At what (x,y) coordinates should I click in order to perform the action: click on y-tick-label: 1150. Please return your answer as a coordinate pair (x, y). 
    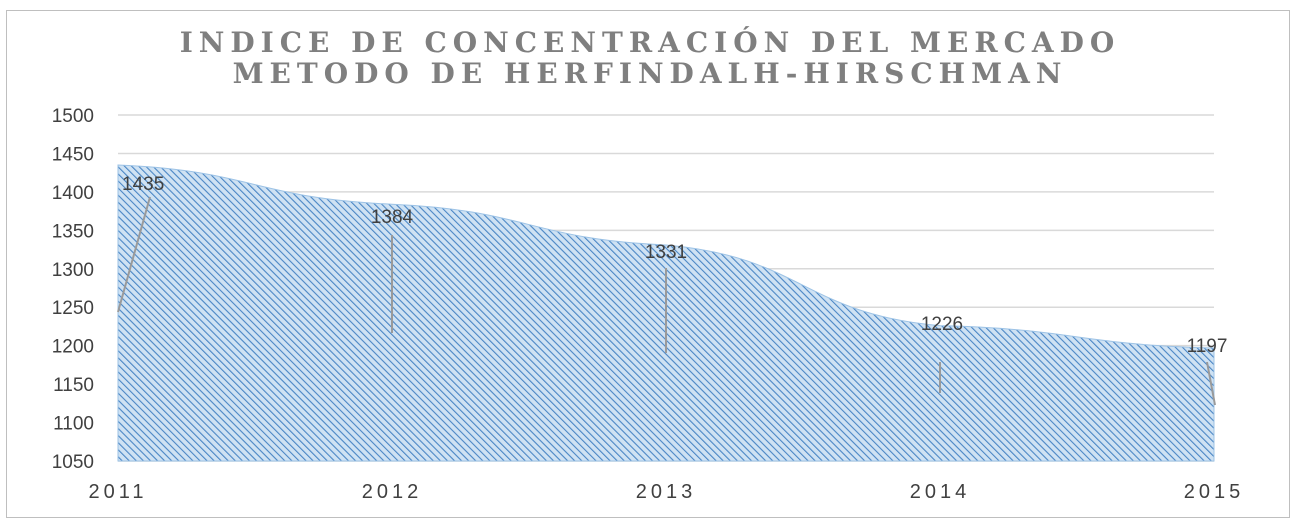
    Looking at the image, I should click on (73, 385).